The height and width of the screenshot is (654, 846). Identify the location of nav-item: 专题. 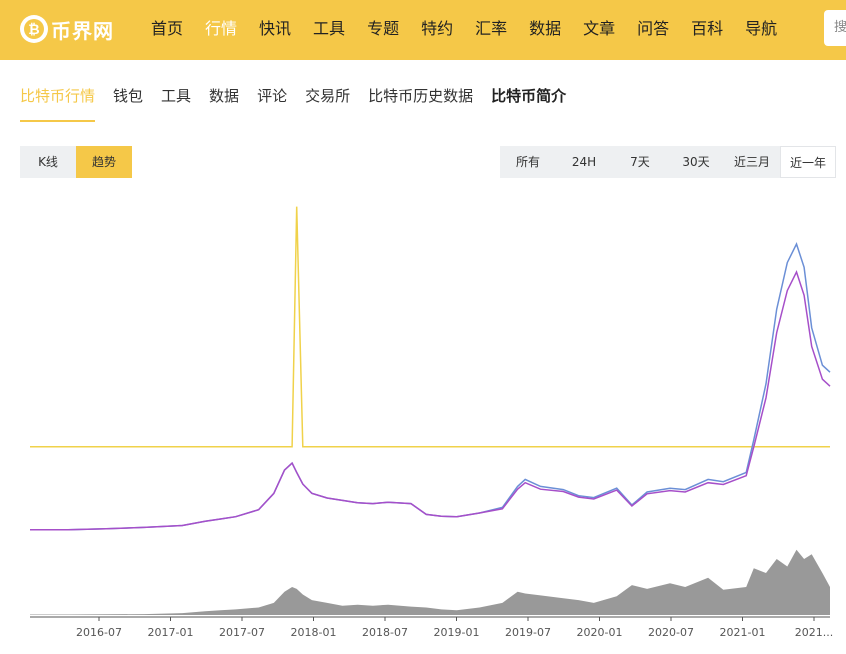
(383, 28).